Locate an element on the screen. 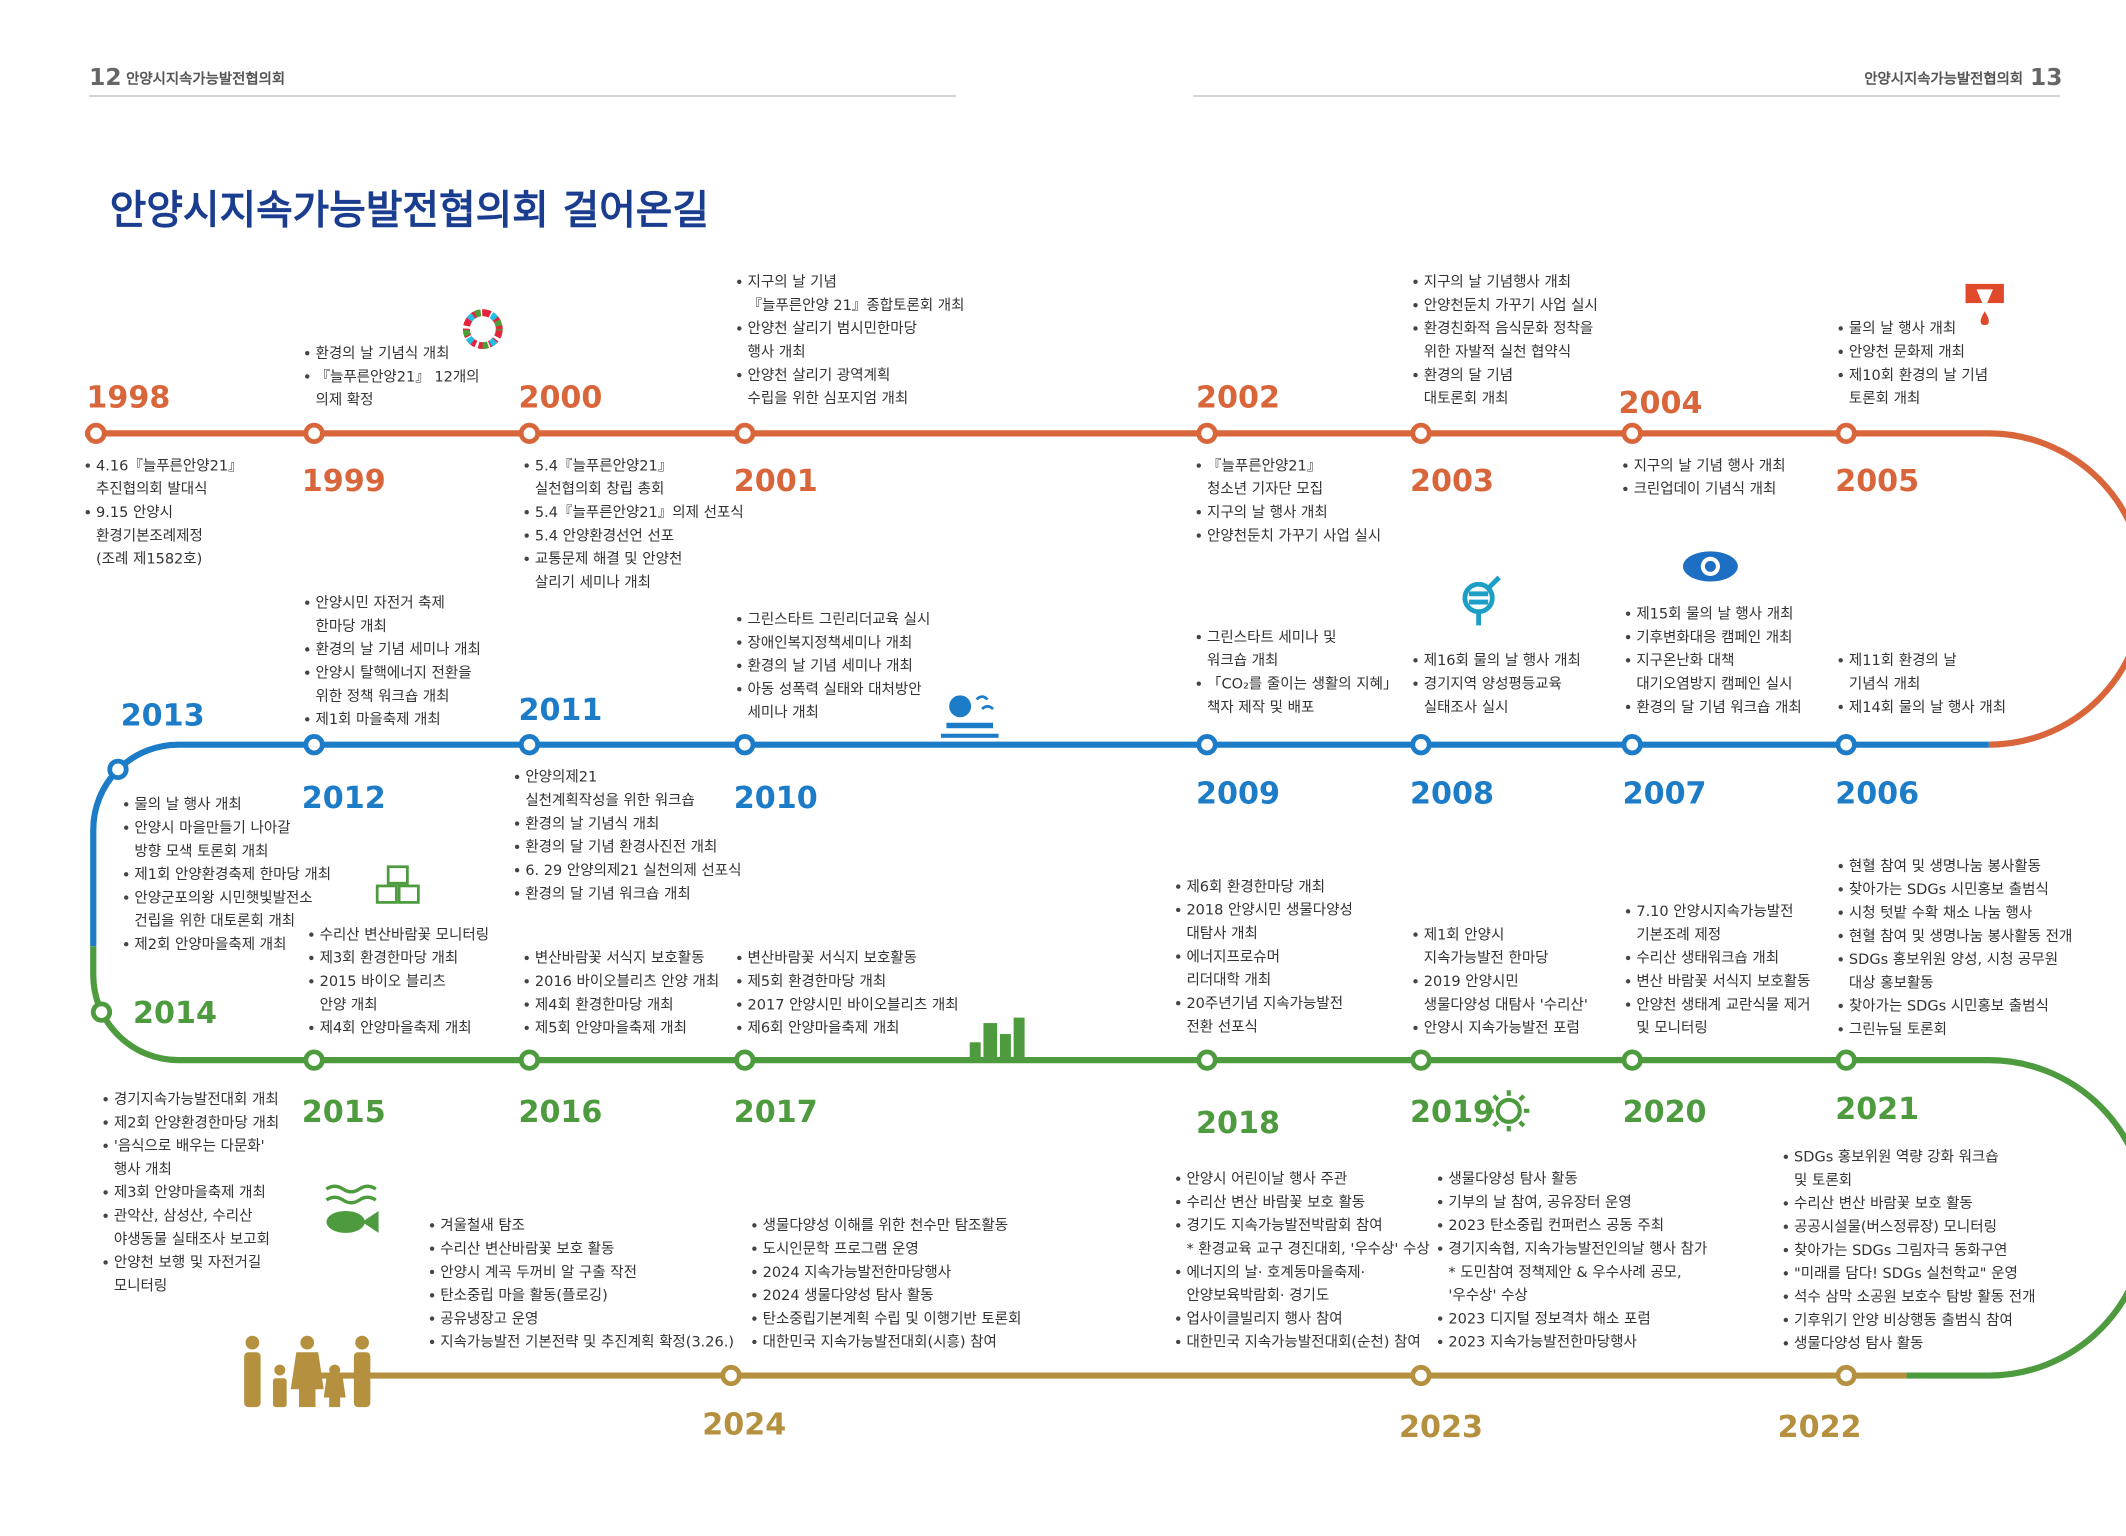 The height and width of the screenshot is (1536, 2126). city-icon is located at coordinates (997, 1040).